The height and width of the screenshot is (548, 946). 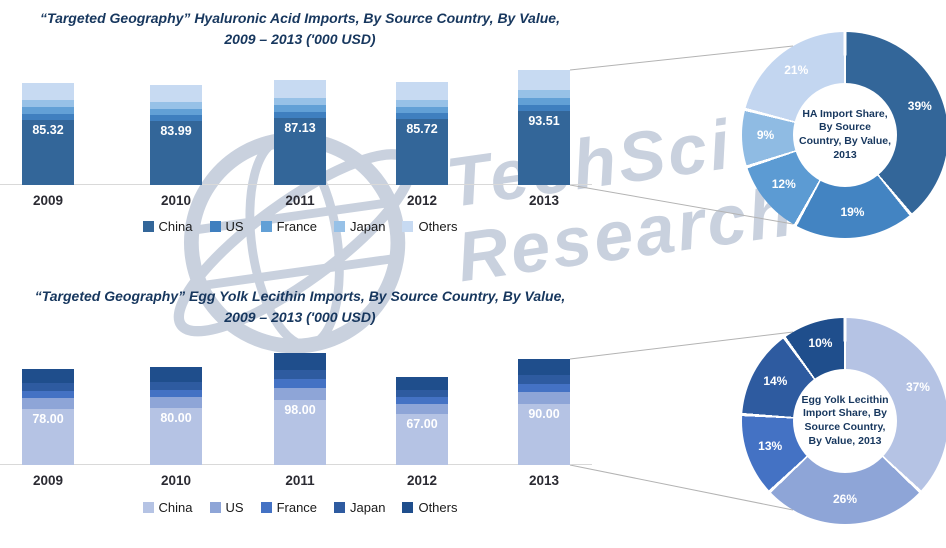 What do you see at coordinates (176, 131) in the screenshot?
I see `bar-value-label: 83.99` at bounding box center [176, 131].